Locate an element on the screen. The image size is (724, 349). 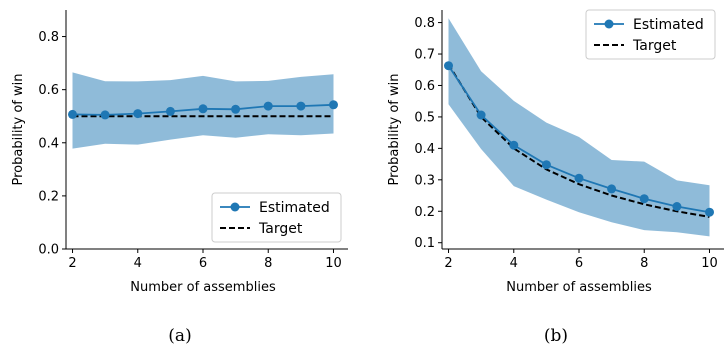
y-tick-label: 0.5 is located at coordinates (424, 117).